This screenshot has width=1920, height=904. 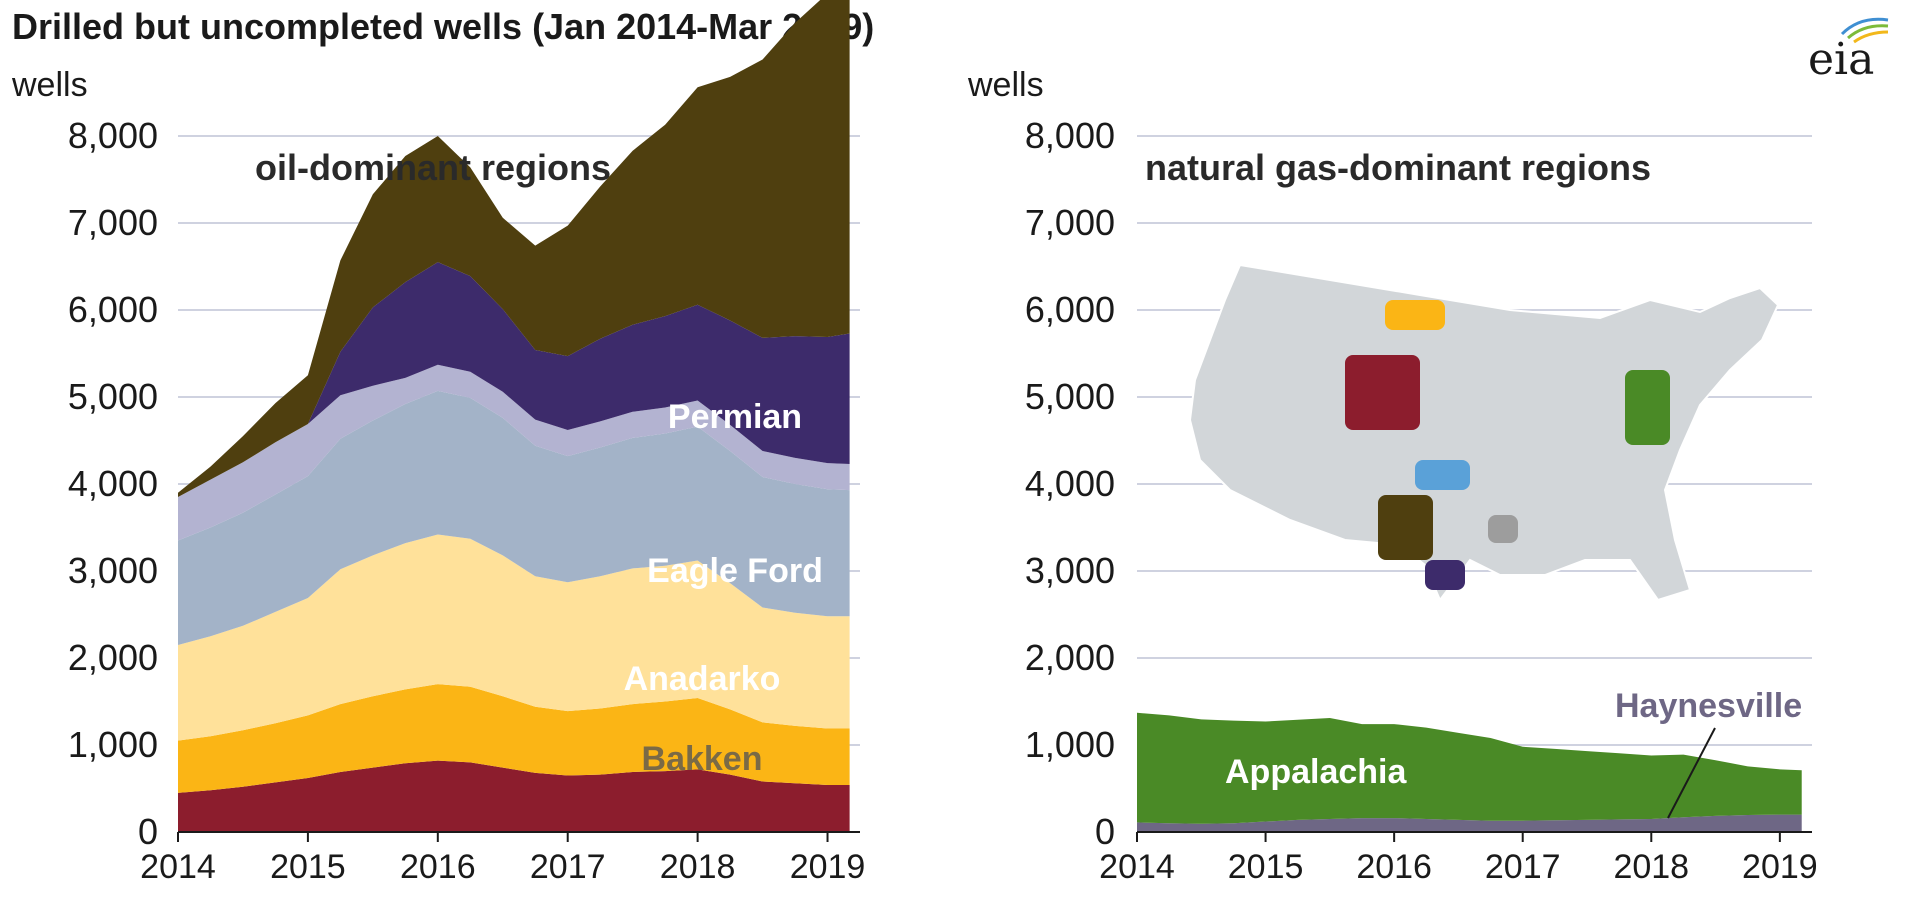 I want to click on y-tick-label-oil: 5,000, so click(x=113, y=396).